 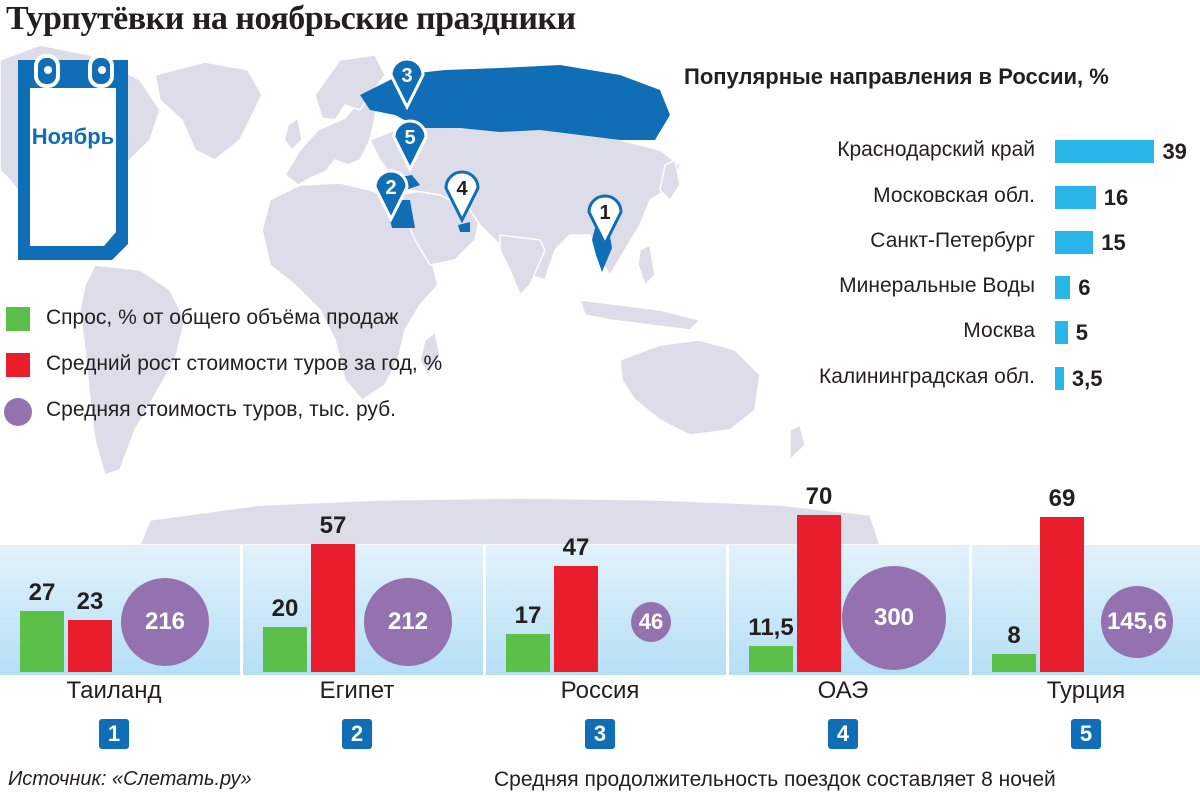 What do you see at coordinates (464, 227) in the screenshot?
I see `uae-highlight` at bounding box center [464, 227].